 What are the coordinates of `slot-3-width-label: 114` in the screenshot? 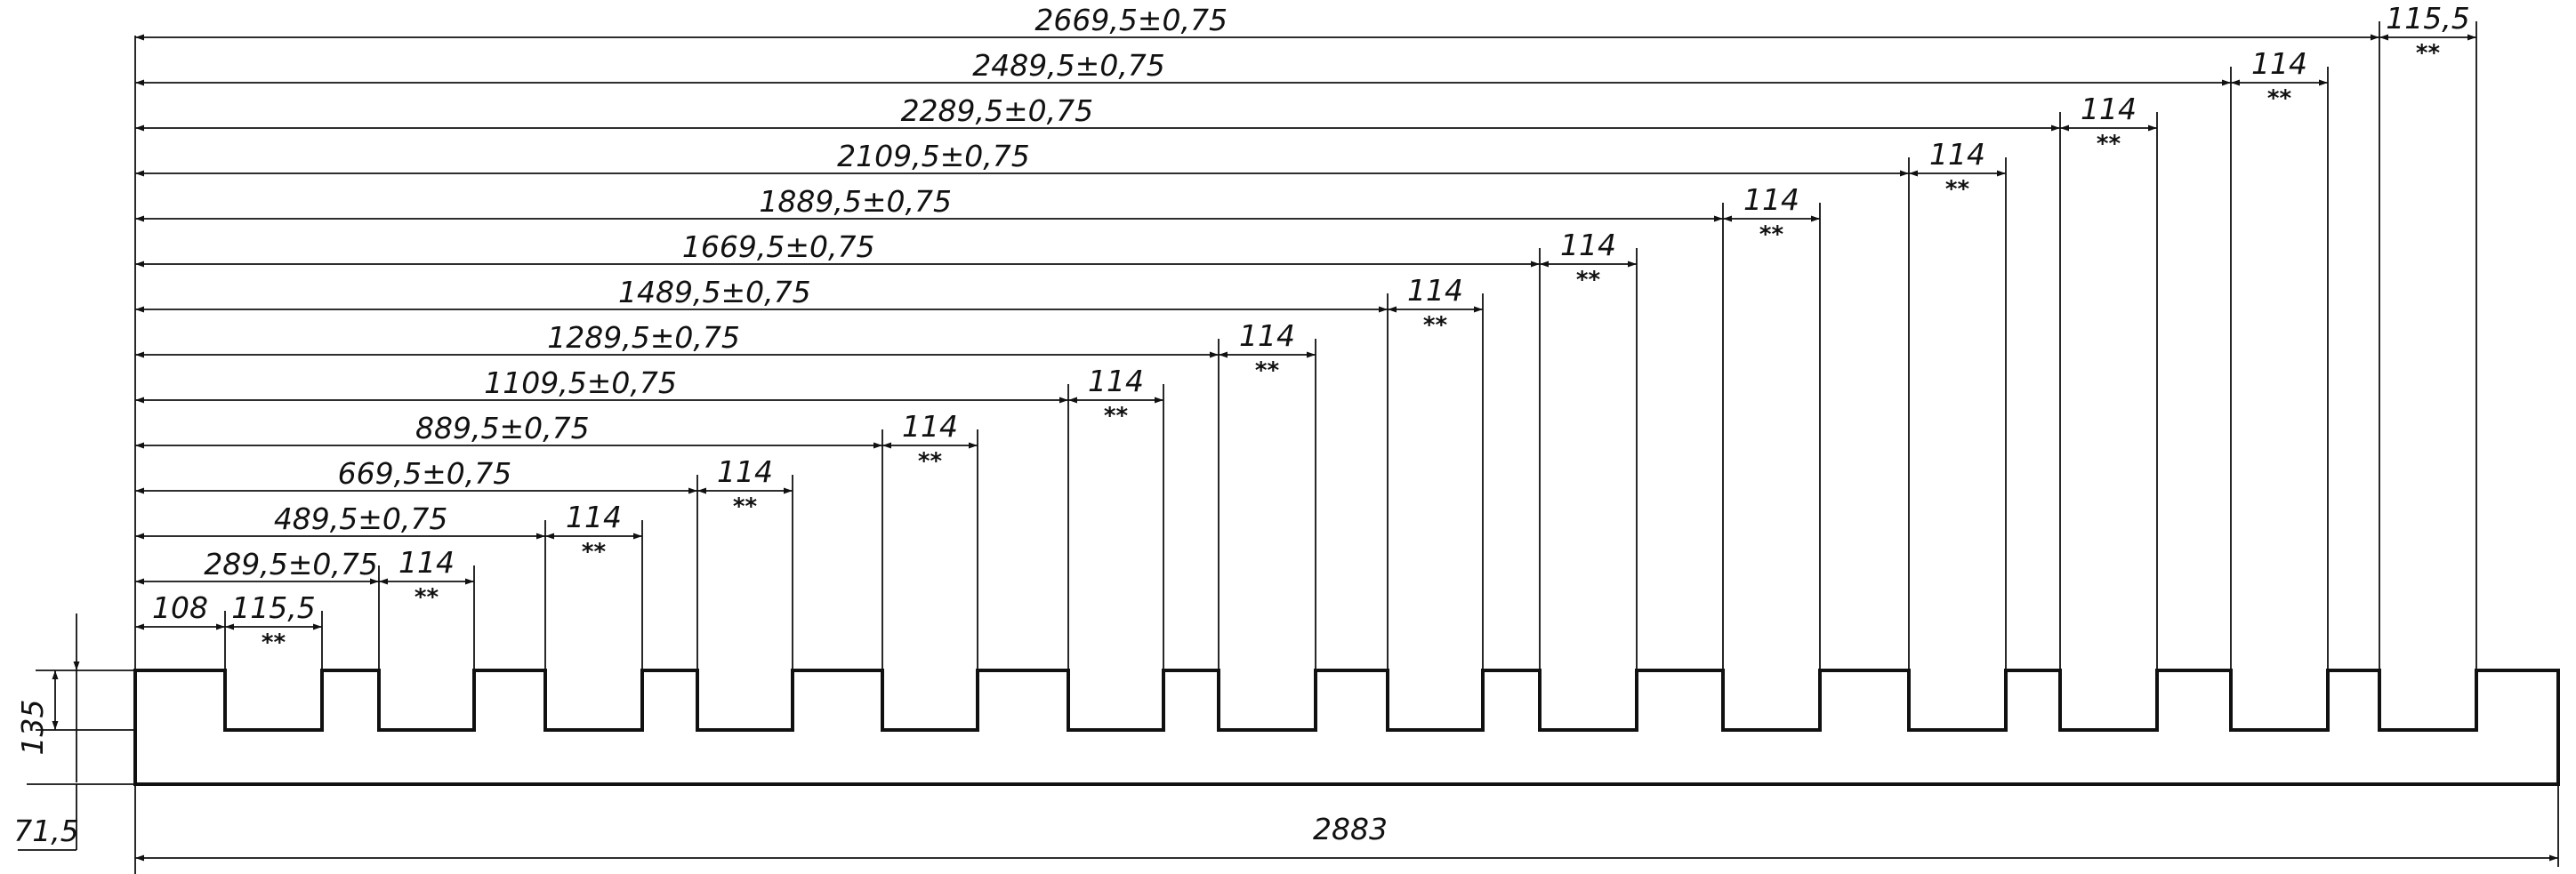 It's located at (594, 517).